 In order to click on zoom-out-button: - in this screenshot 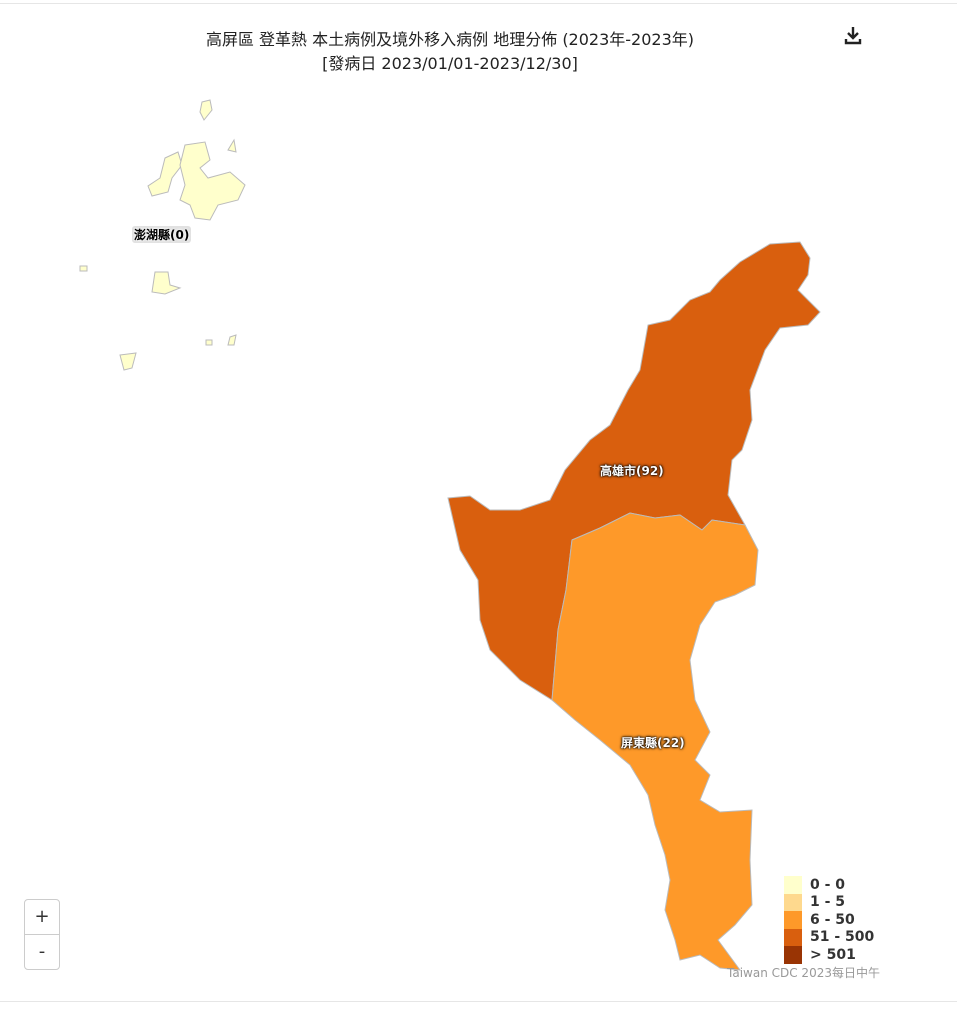, I will do `click(42, 951)`.